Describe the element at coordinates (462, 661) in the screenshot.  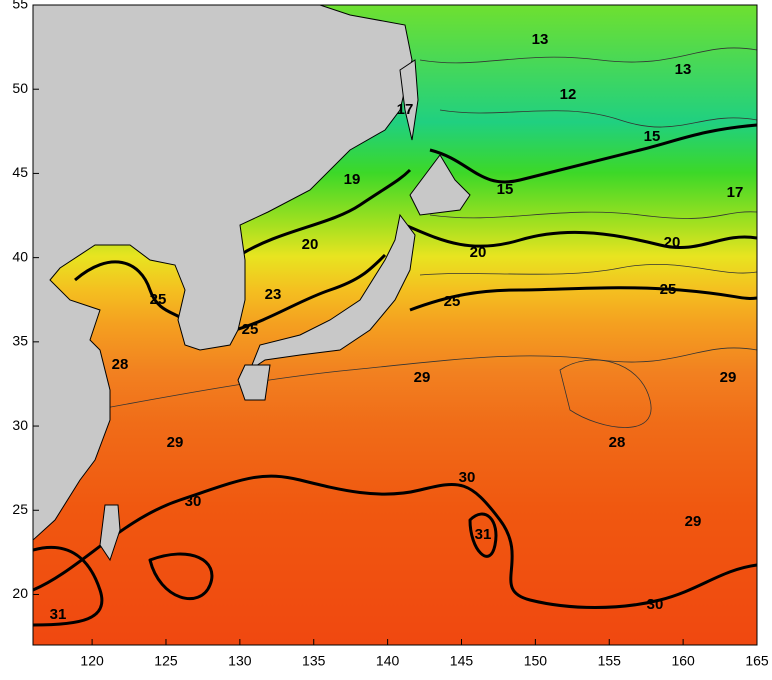
I see `x-tick-label: 145` at that location.